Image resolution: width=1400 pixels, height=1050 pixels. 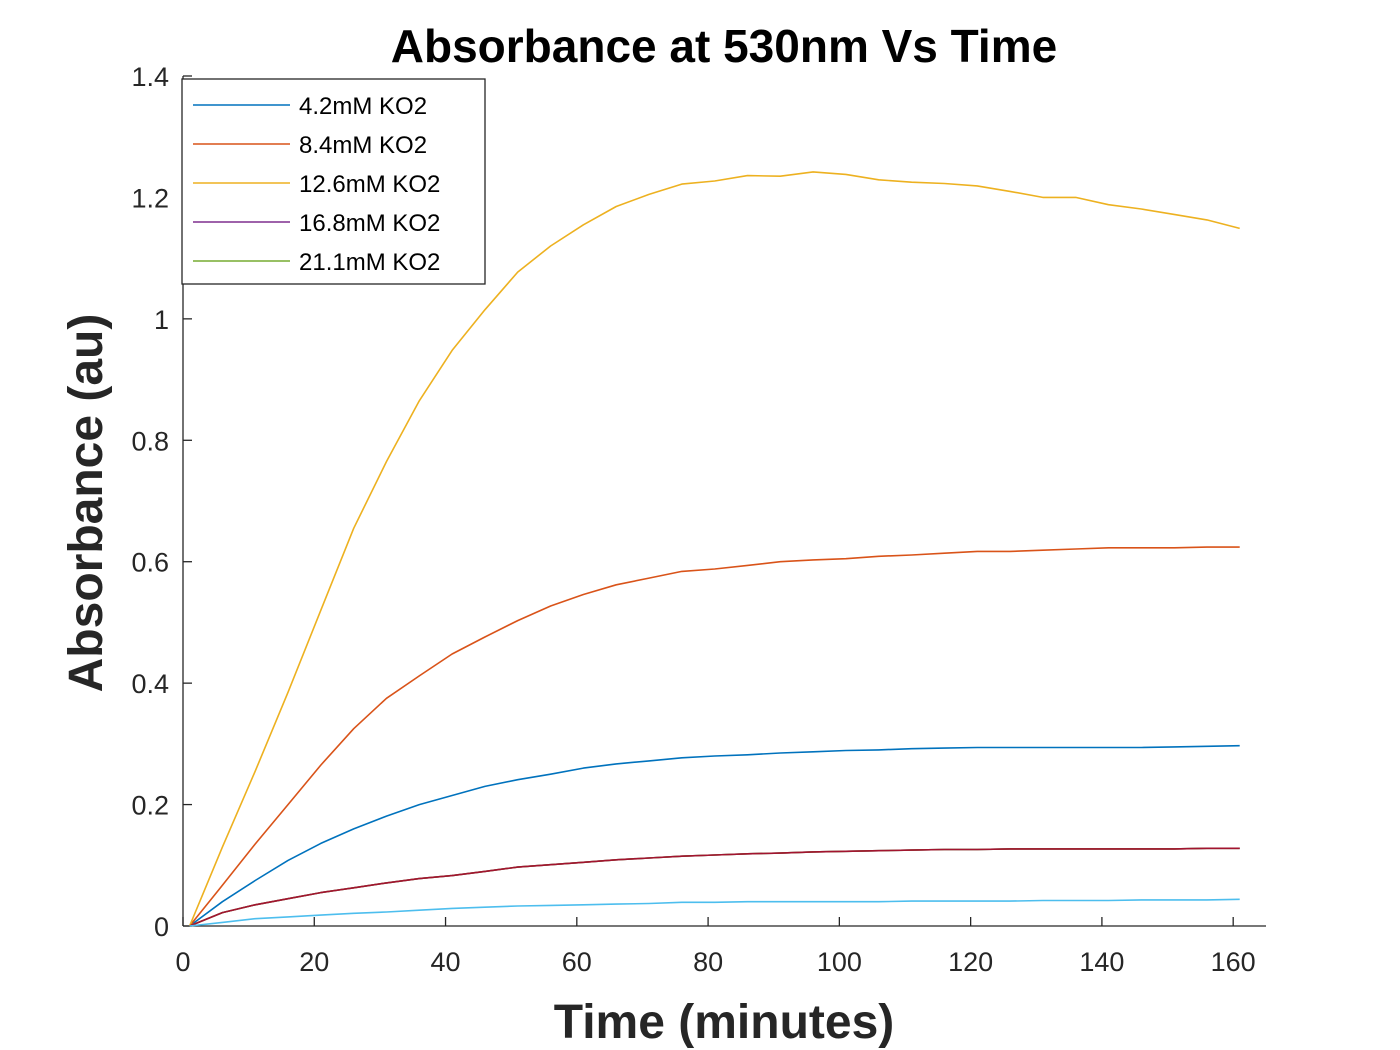 What do you see at coordinates (369, 223) in the screenshot?
I see `legend-label: 16.8mM KO2` at bounding box center [369, 223].